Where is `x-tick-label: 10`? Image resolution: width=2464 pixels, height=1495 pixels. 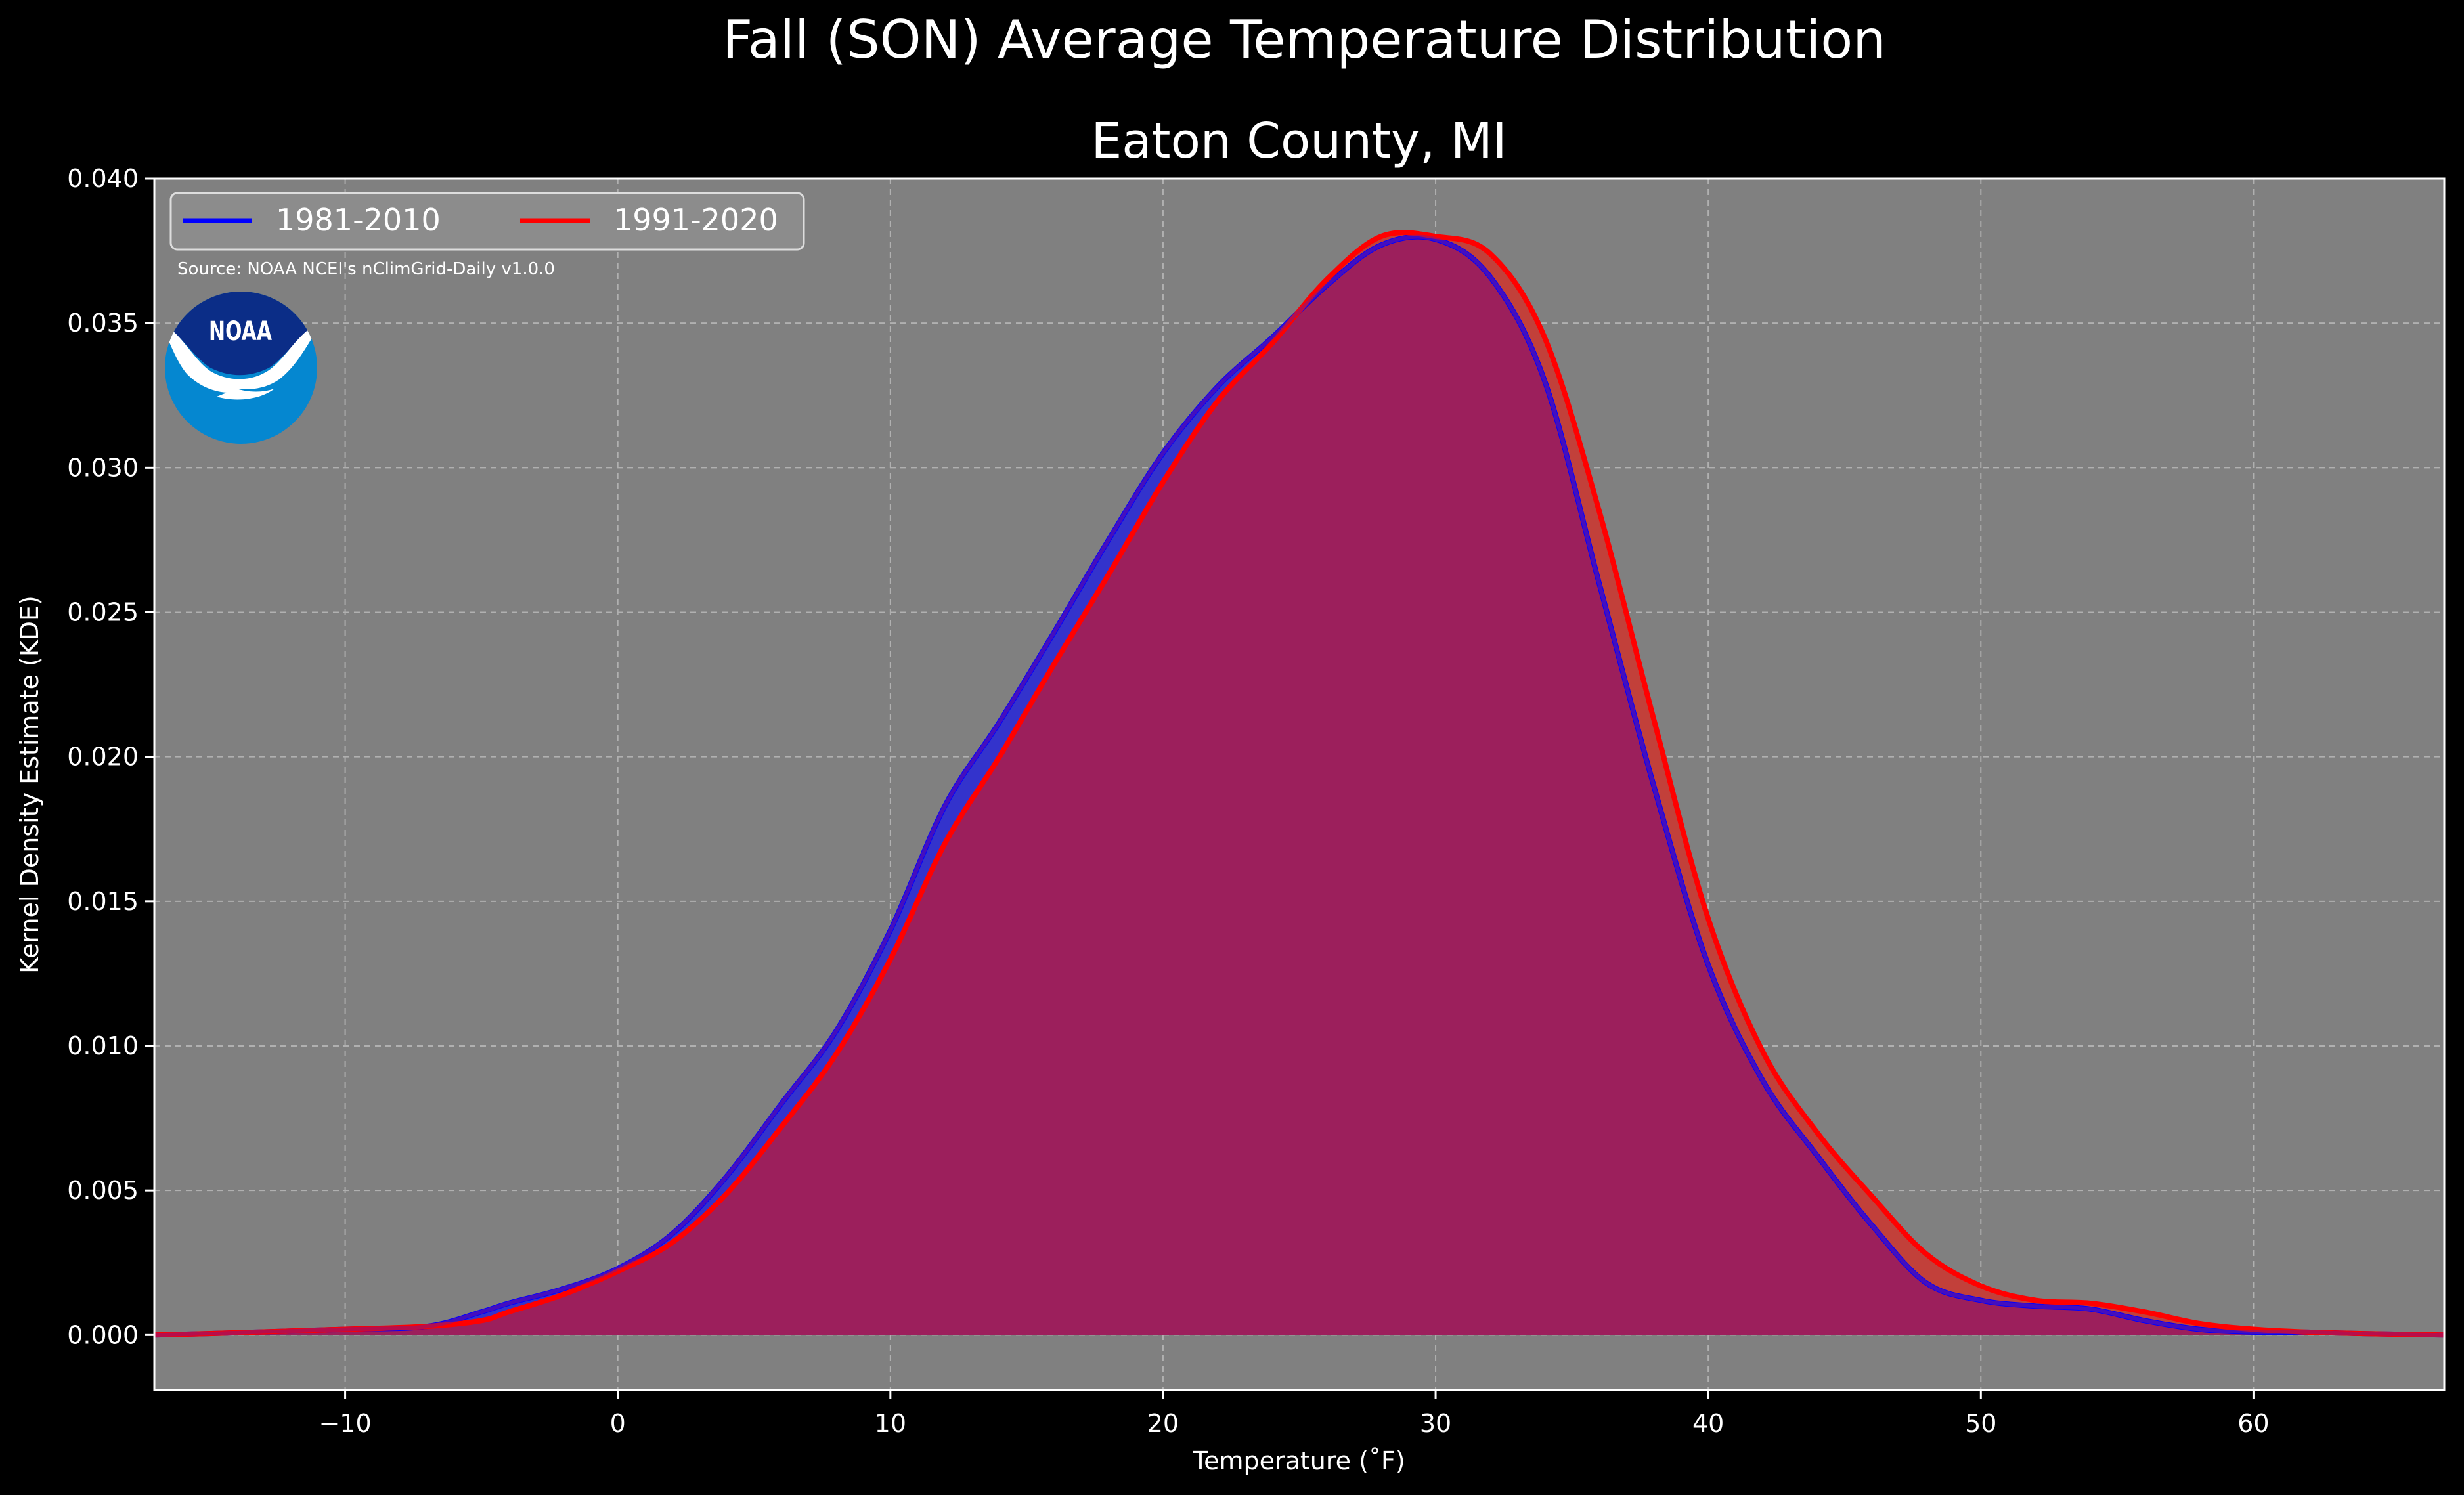 x-tick-label: 10 is located at coordinates (890, 1423).